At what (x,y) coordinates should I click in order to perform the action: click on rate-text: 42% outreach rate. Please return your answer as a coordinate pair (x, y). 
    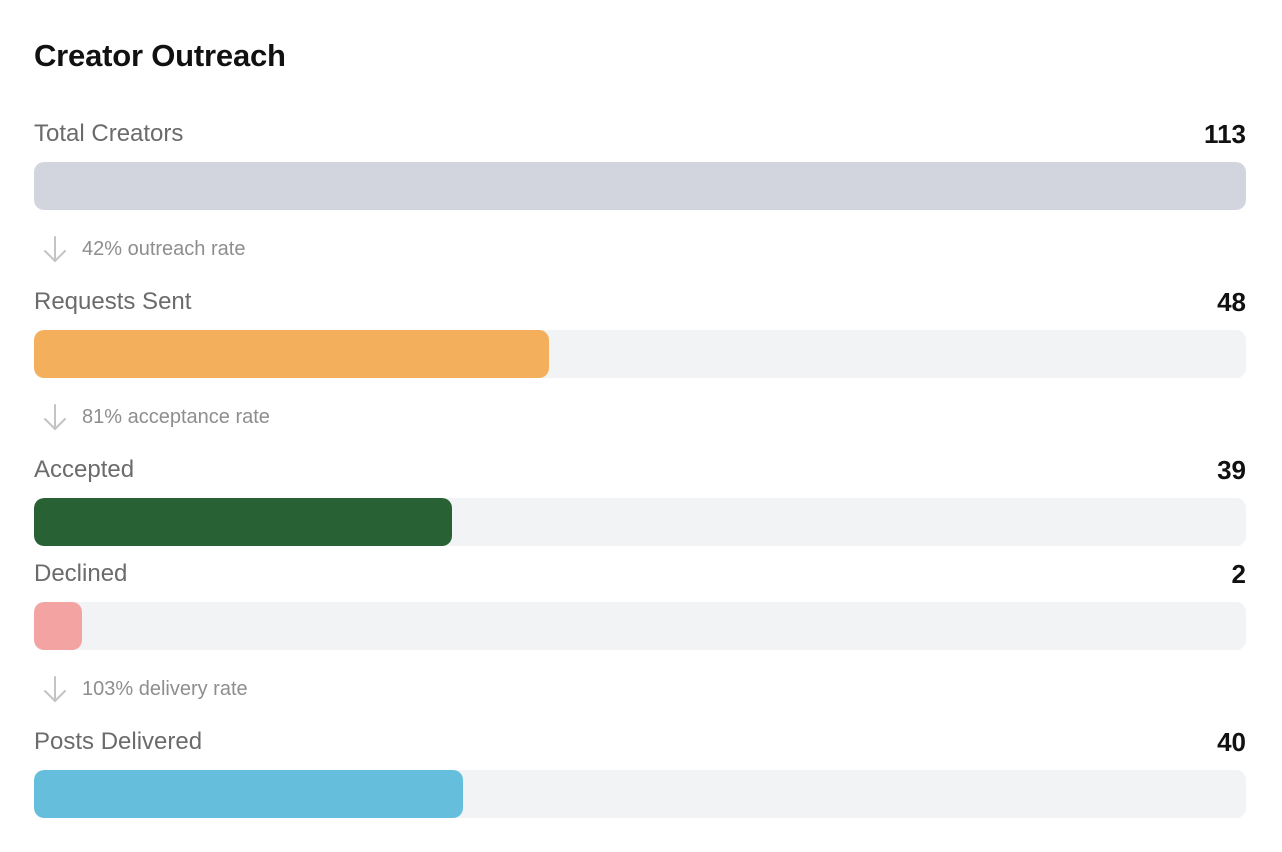
    Looking at the image, I should click on (164, 248).